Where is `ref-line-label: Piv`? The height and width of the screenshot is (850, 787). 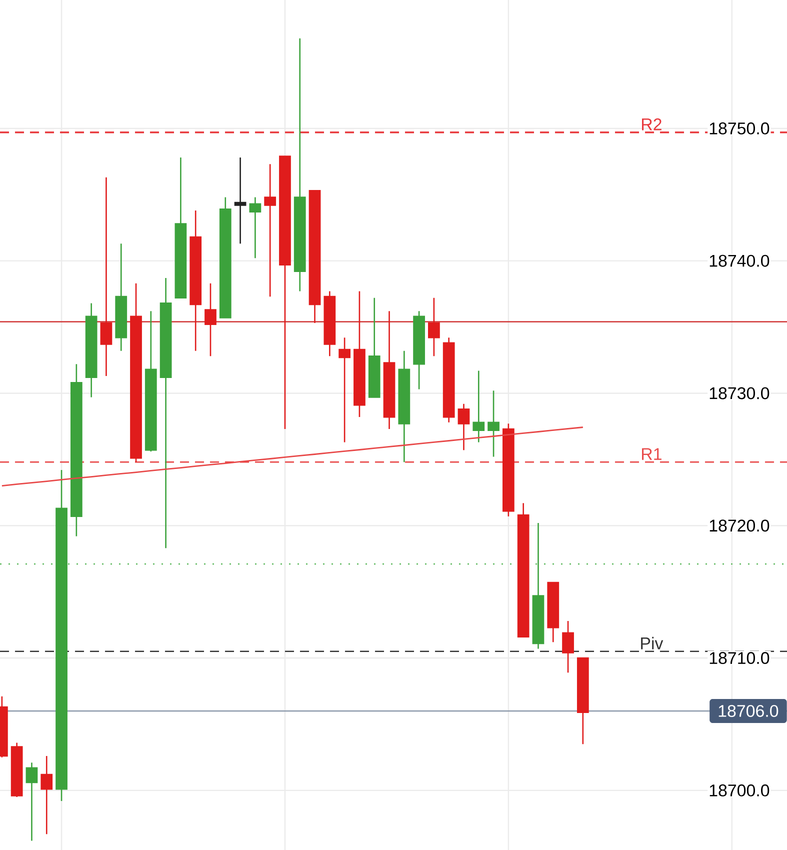
ref-line-label: Piv is located at coordinates (652, 643).